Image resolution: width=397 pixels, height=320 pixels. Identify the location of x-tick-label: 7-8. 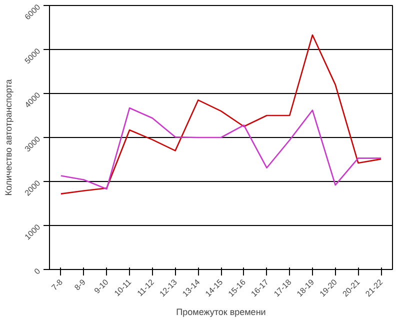
(57, 284).